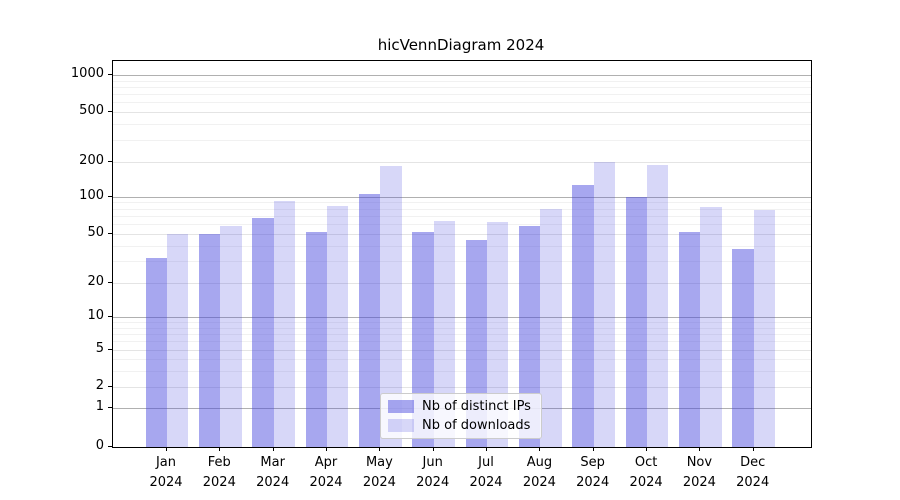  I want to click on bar-downloads-nov, so click(711, 327).